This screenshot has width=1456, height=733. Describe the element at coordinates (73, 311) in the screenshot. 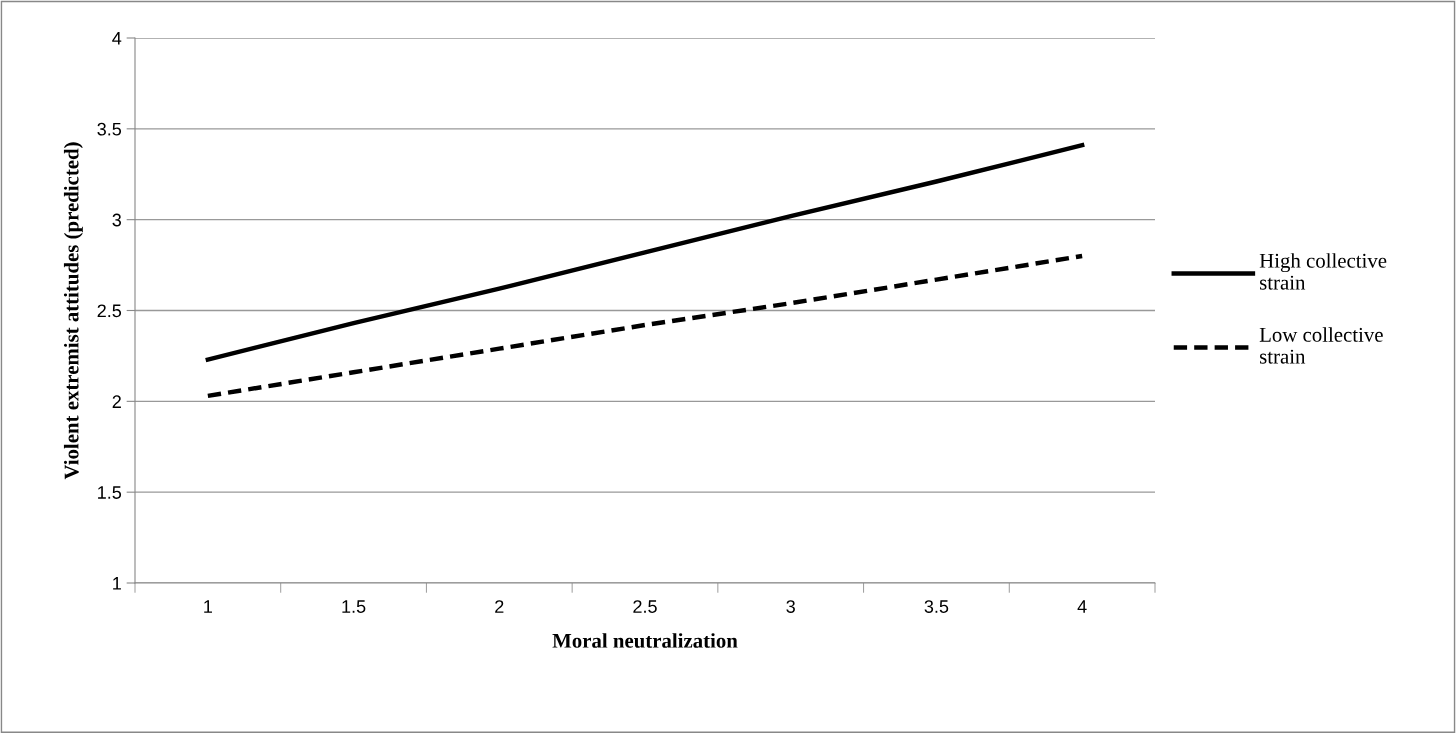

I see `y-axis-title: Violent extremist attitudes (predicted)` at that location.